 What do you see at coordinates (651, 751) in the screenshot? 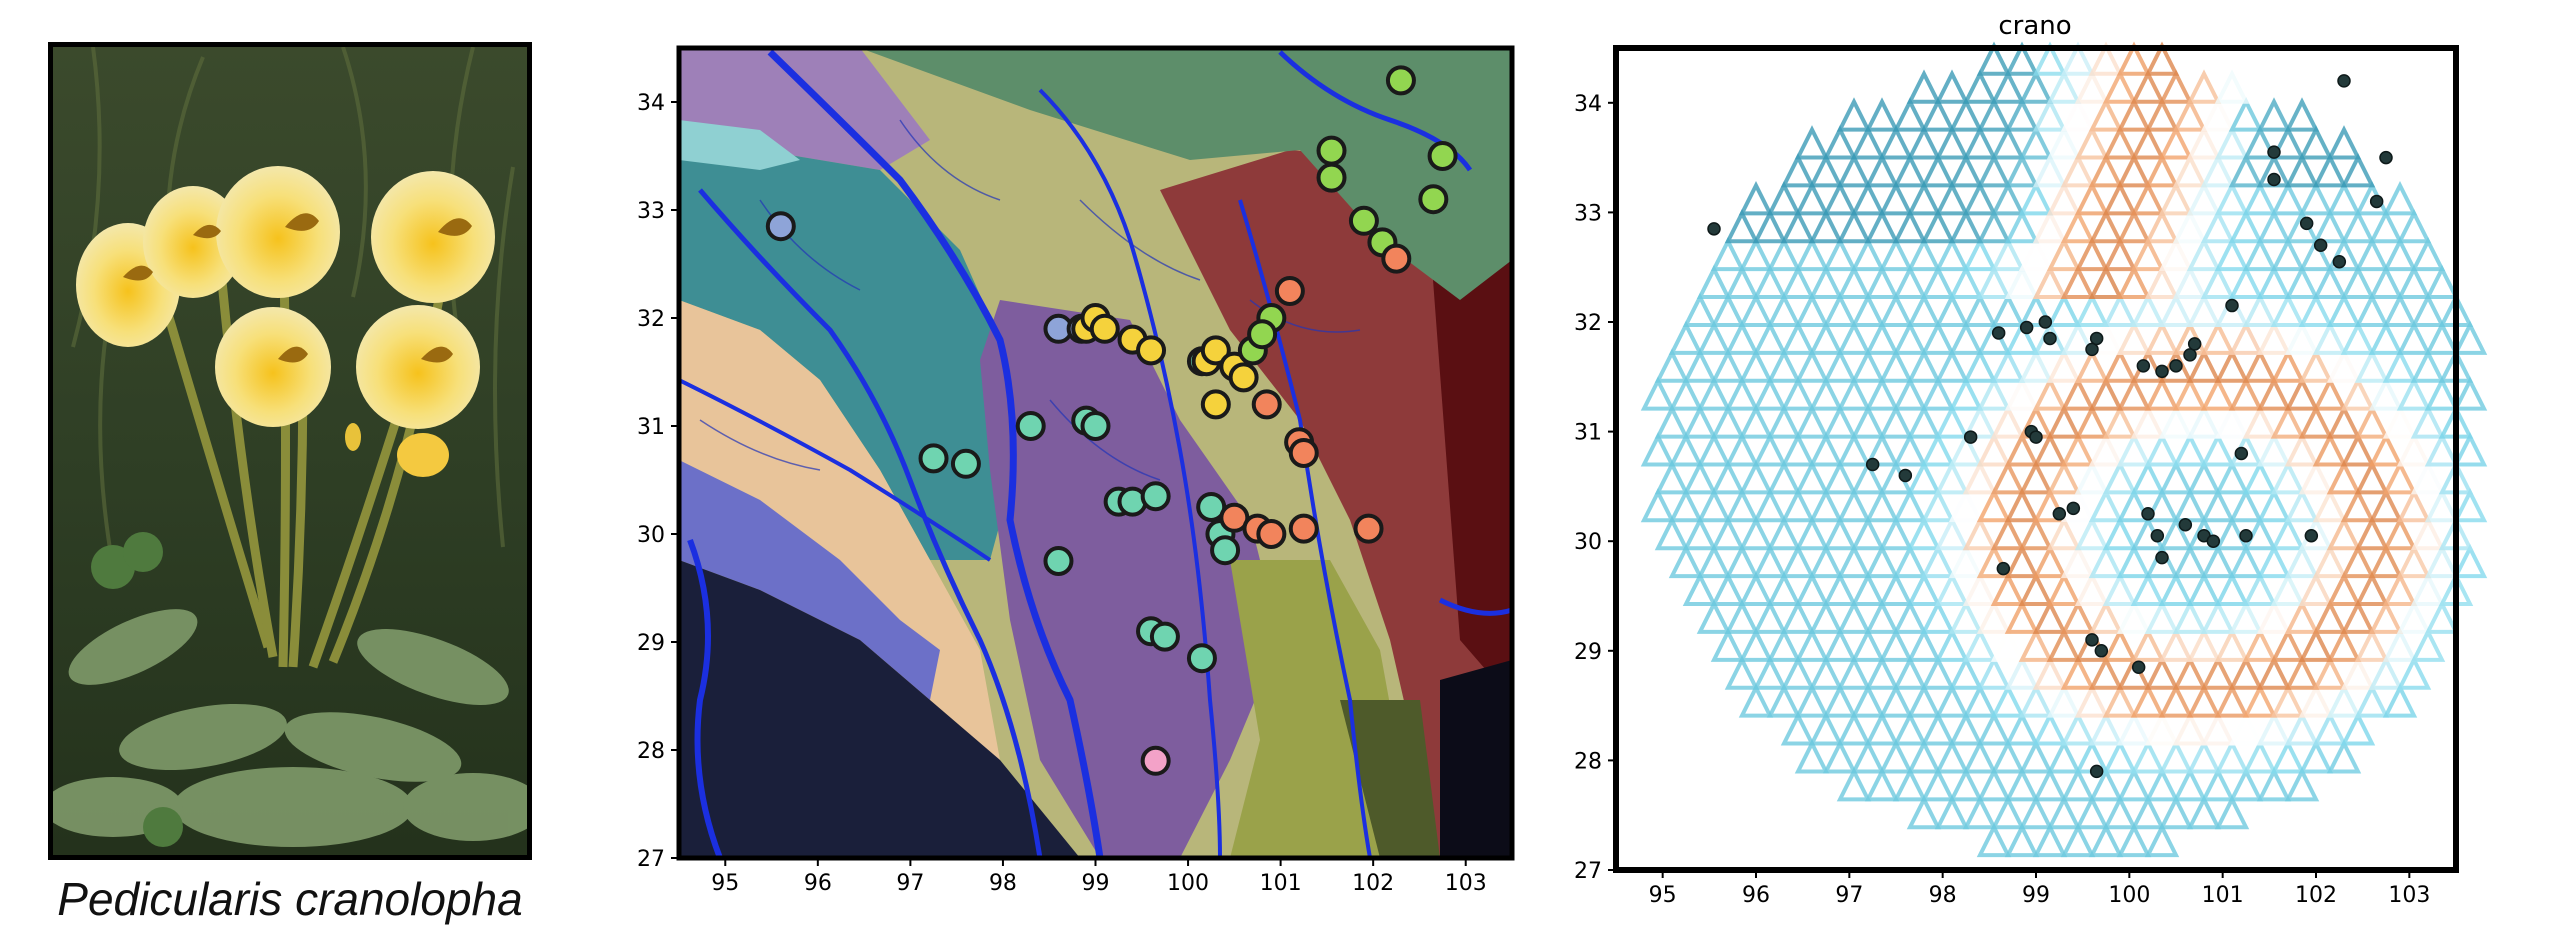
I see `map-y-tick-label: 28` at bounding box center [651, 751].